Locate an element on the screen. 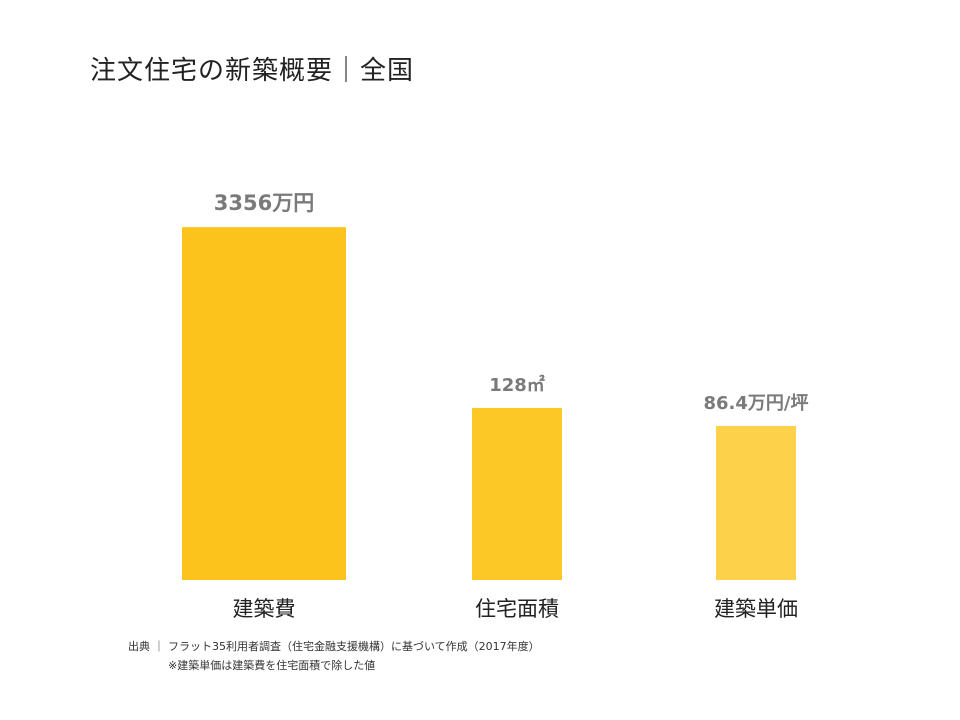 This screenshot has height=720, width=960. category-label-1: 建築費 is located at coordinates (264, 609).